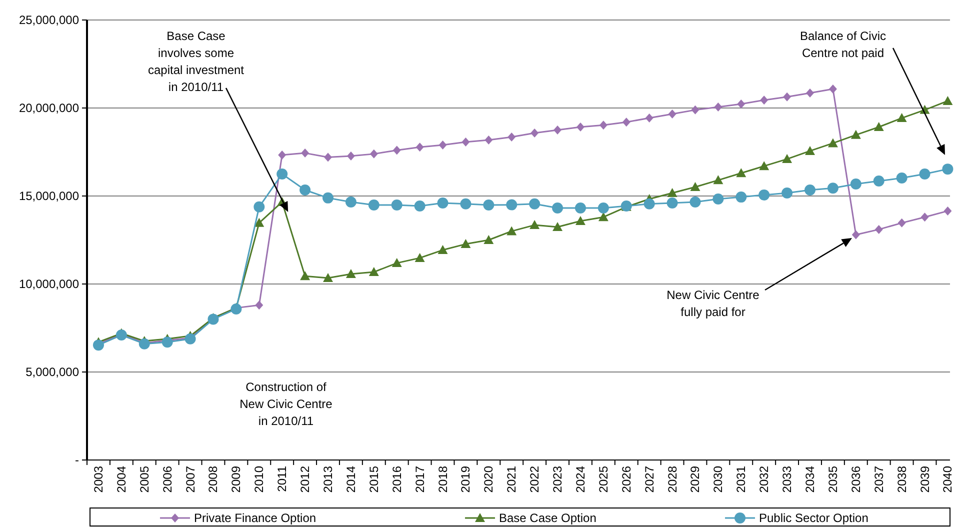  Describe the element at coordinates (49, 108) in the screenshot. I see `y-tick-label: 20,000,000` at that location.